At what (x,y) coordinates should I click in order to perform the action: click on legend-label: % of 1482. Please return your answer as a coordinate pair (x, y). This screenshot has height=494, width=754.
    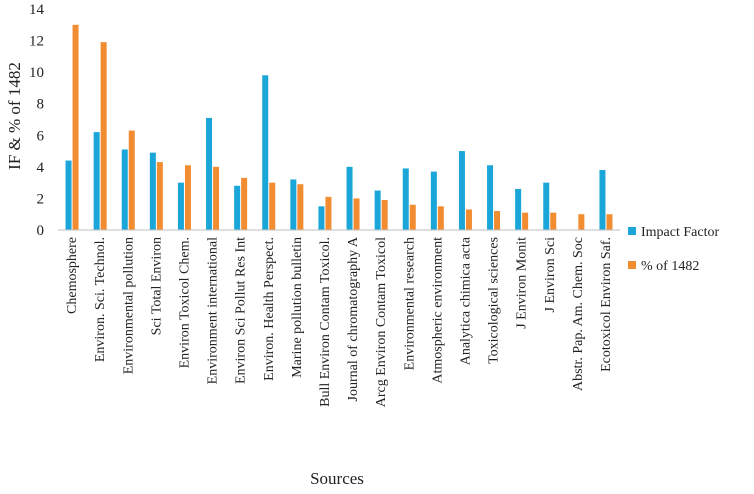
    Looking at the image, I should click on (670, 266).